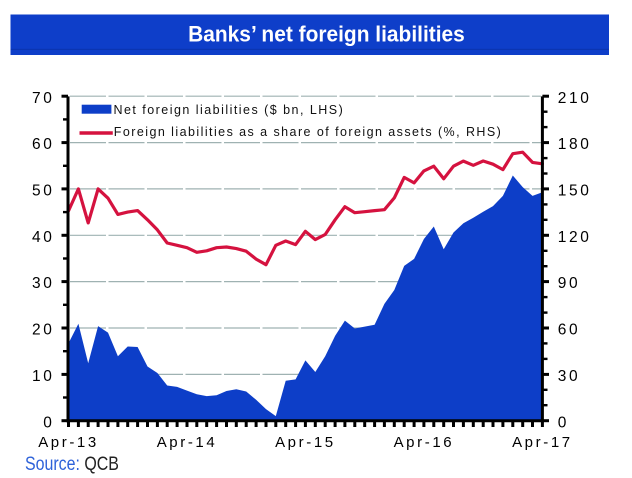  I want to click on svg-text: Apr-16, so click(424, 442).